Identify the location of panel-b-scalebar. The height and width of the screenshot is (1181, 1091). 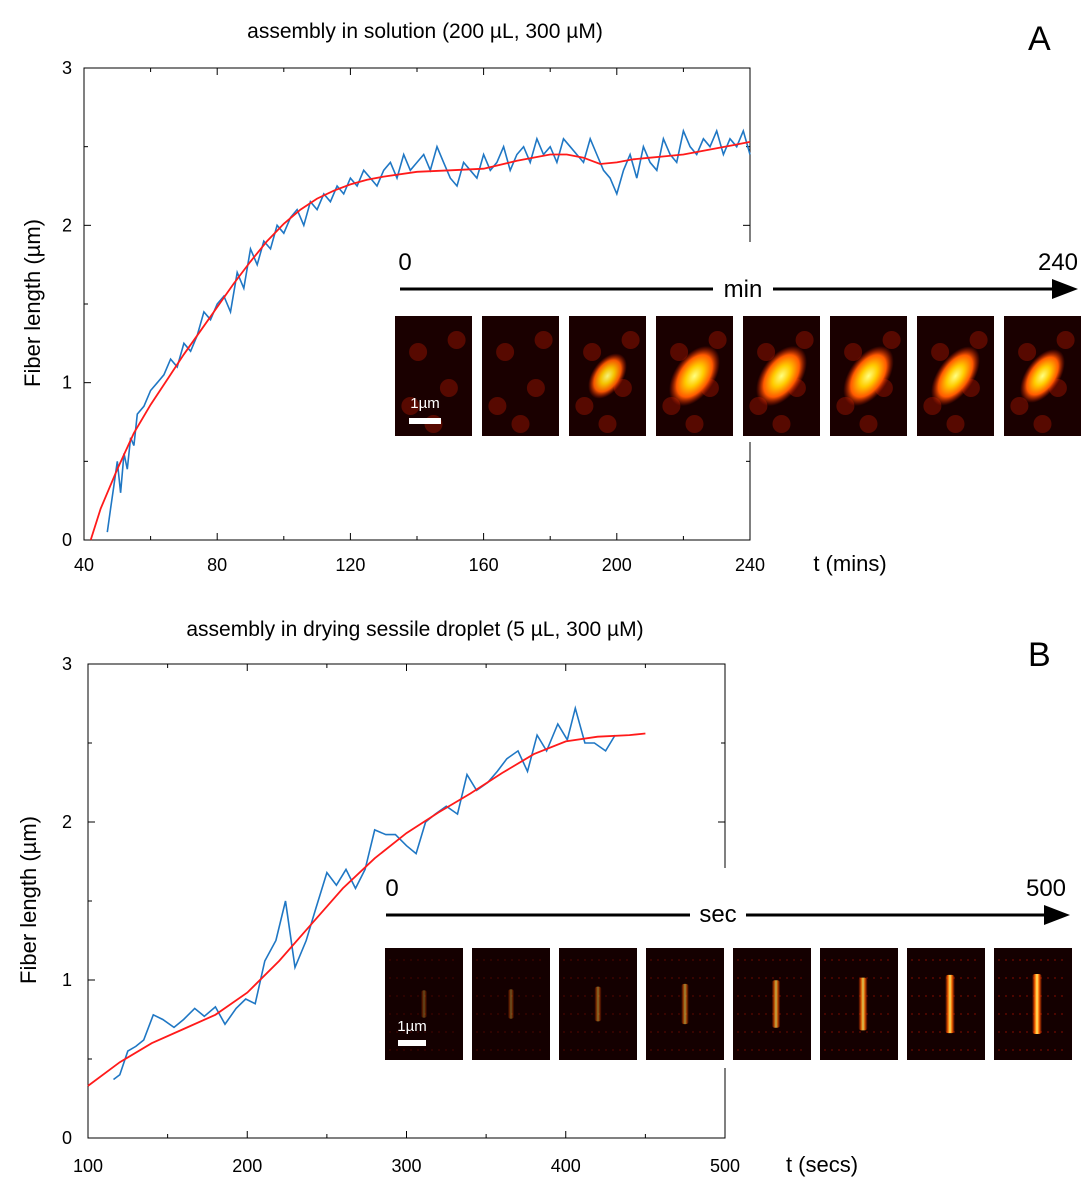
(412, 1043).